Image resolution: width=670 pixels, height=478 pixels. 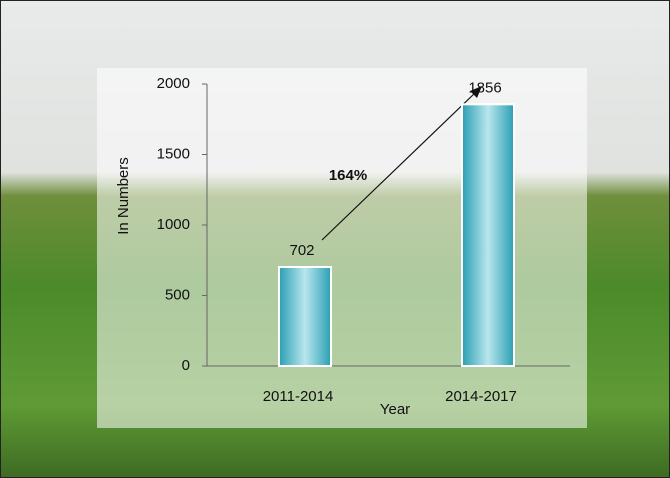 I want to click on value-label: 1856, so click(x=484, y=87).